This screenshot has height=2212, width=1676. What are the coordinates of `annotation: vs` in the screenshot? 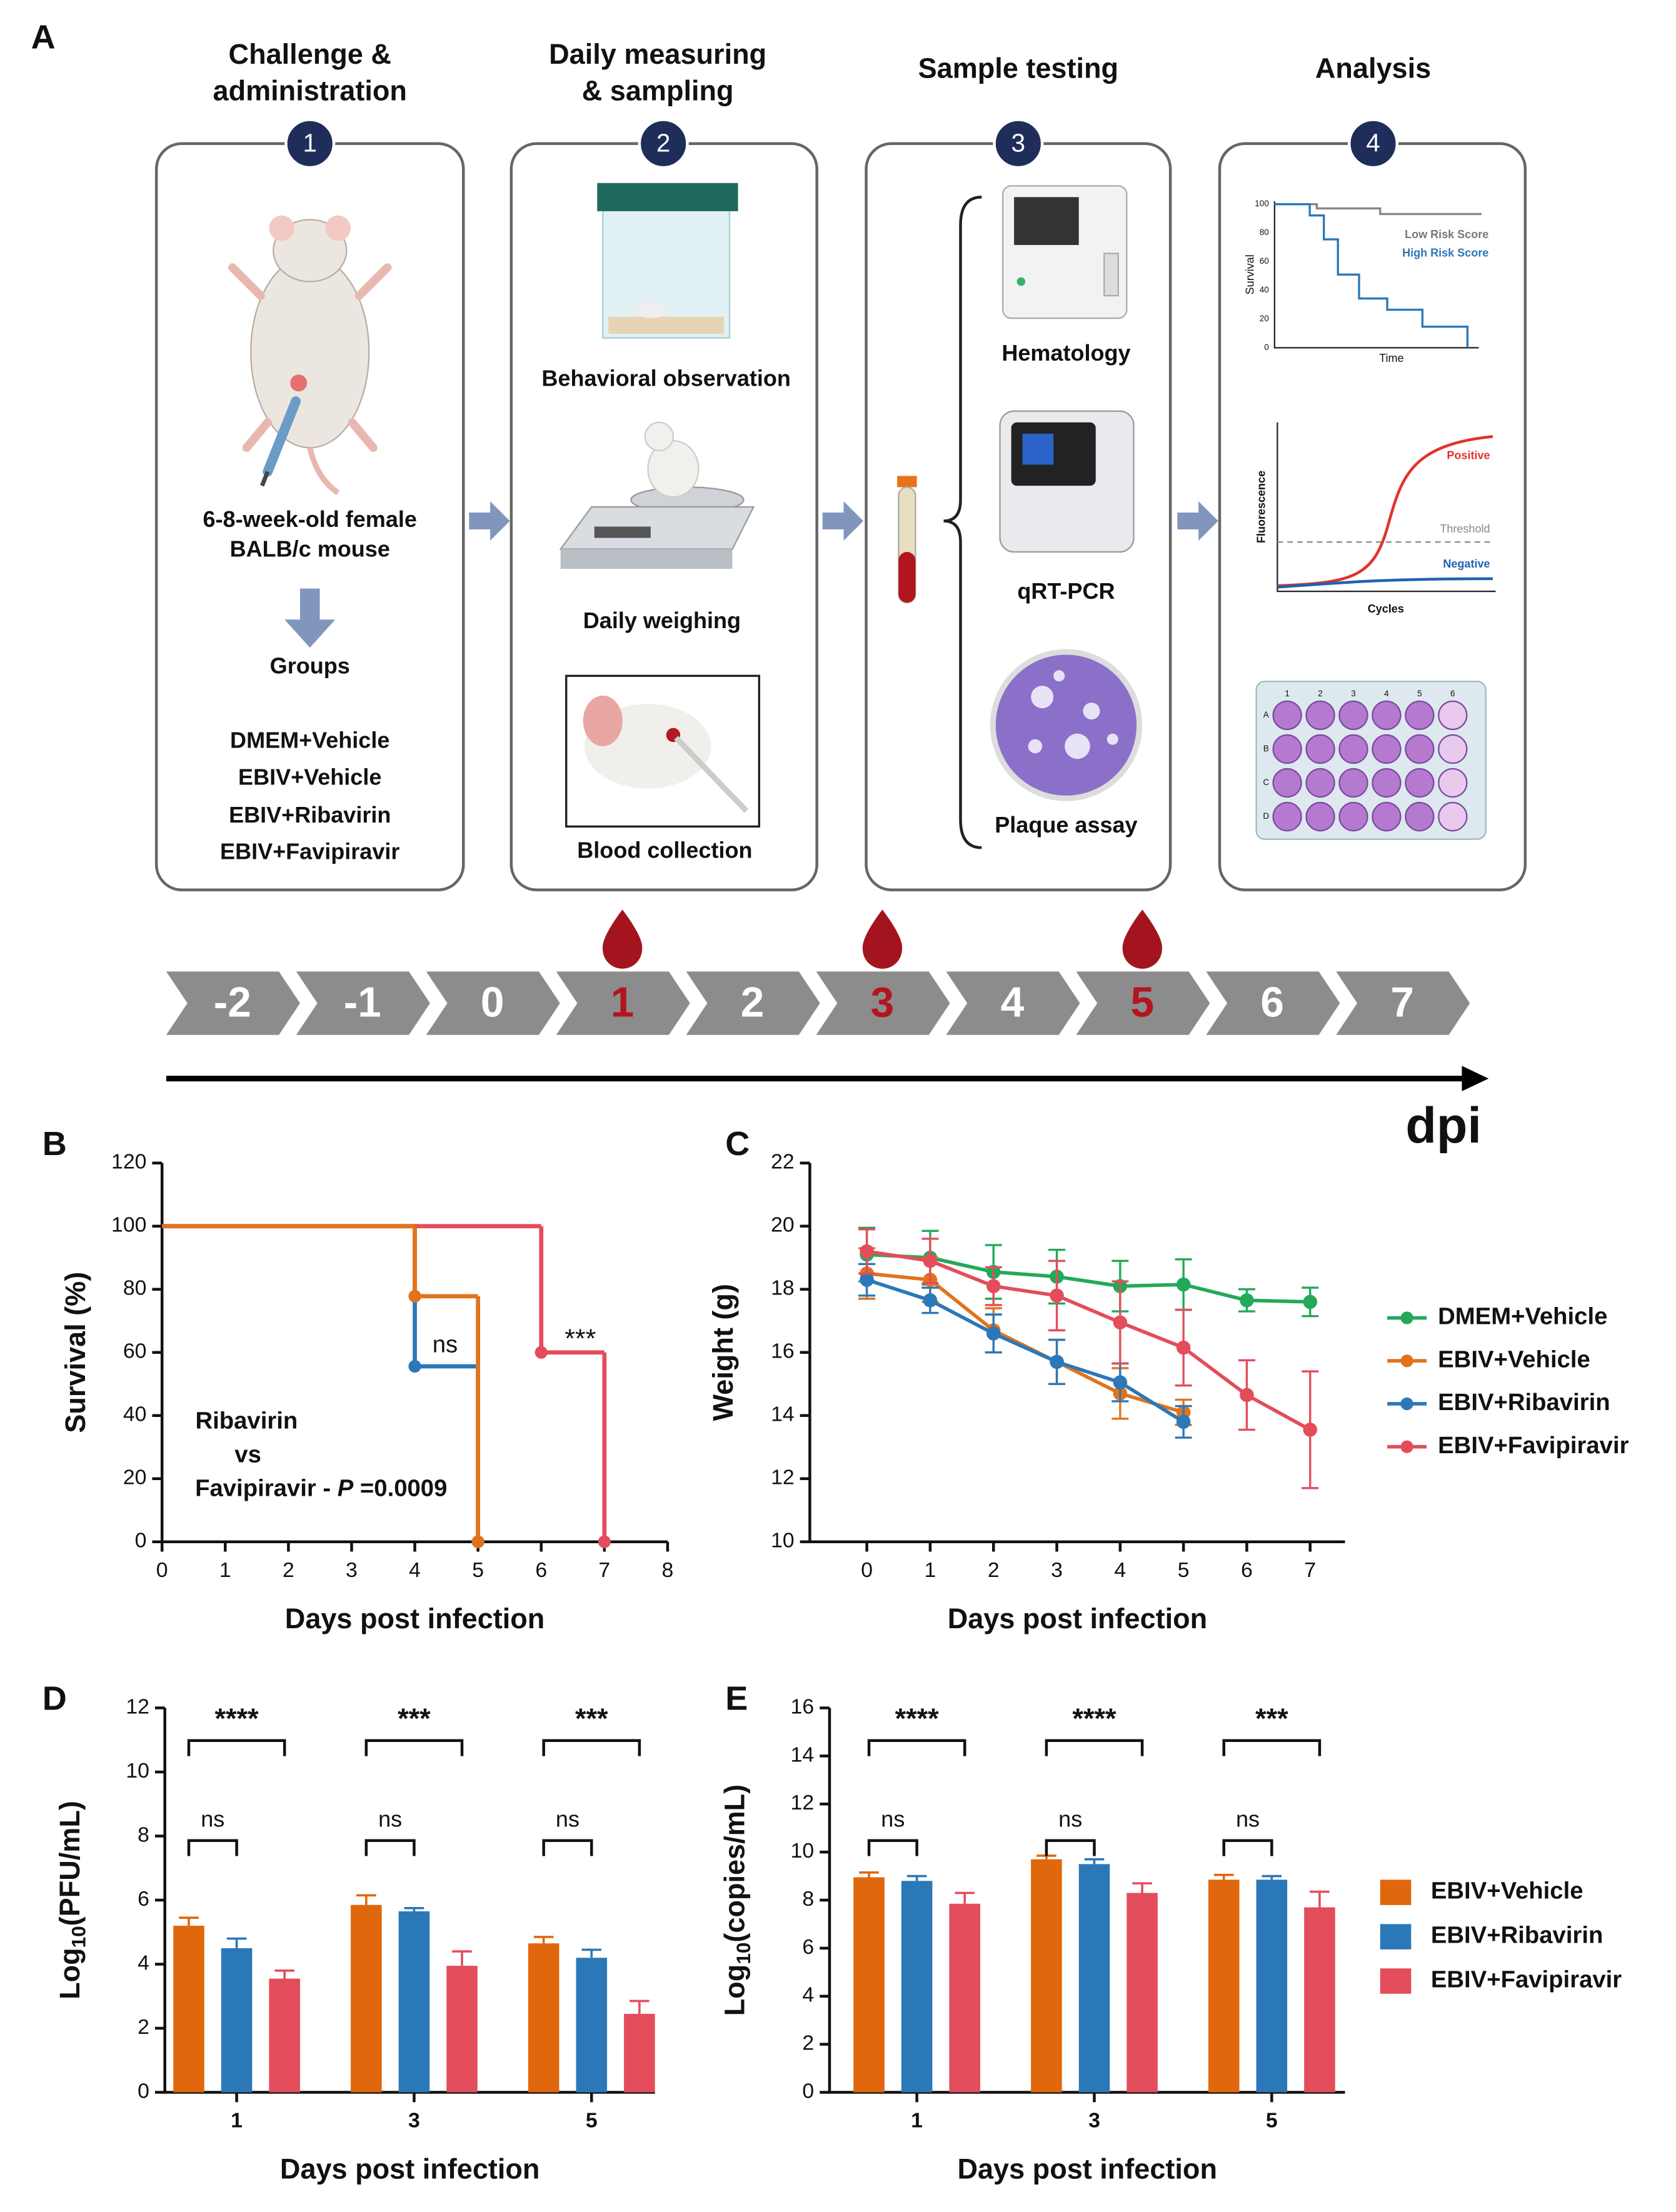 It's located at (247, 1454).